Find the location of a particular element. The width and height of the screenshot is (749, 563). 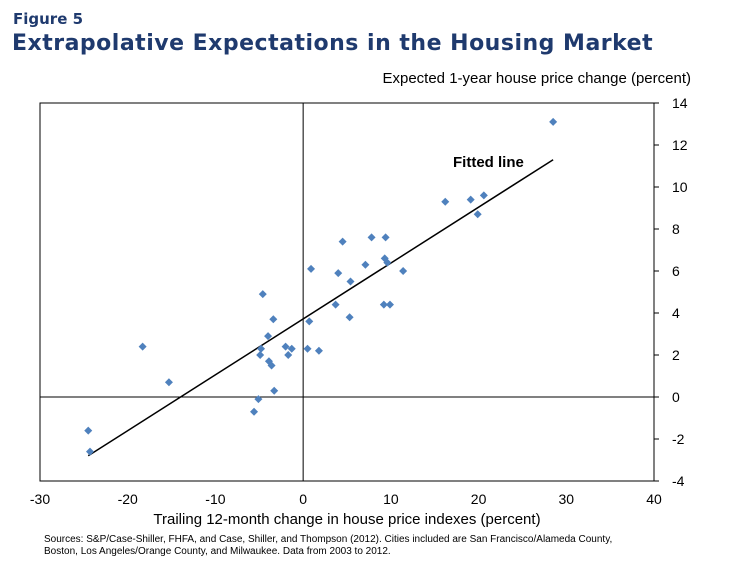

x-tick-label: 40 is located at coordinates (654, 499).